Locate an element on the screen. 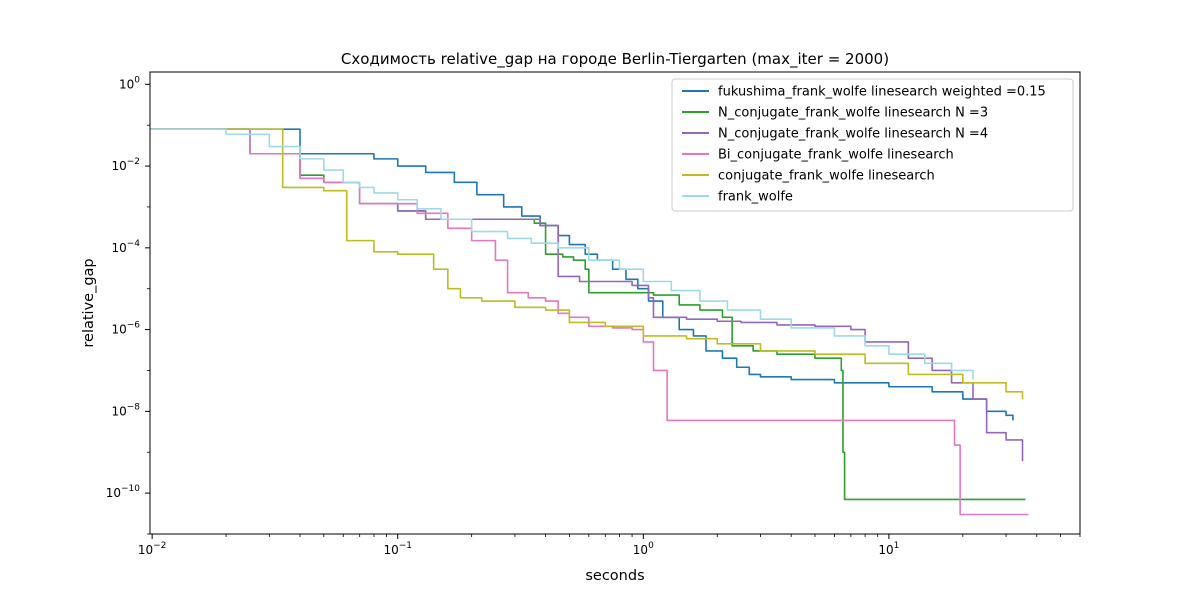  x-tick-label: 10¹ is located at coordinates (888, 549).